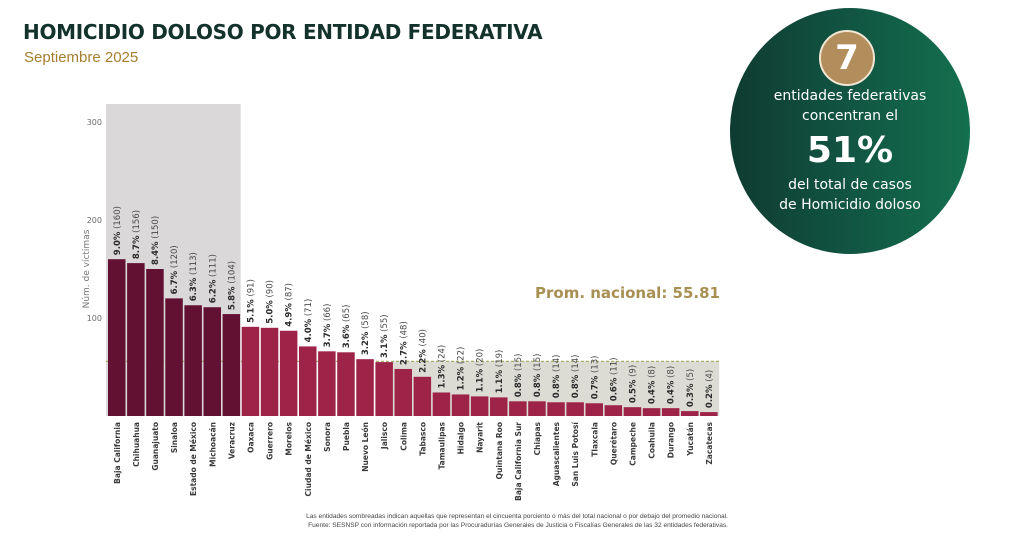 This screenshot has height=538, width=1024. I want to click on bar-aguascalientes, so click(556, 409).